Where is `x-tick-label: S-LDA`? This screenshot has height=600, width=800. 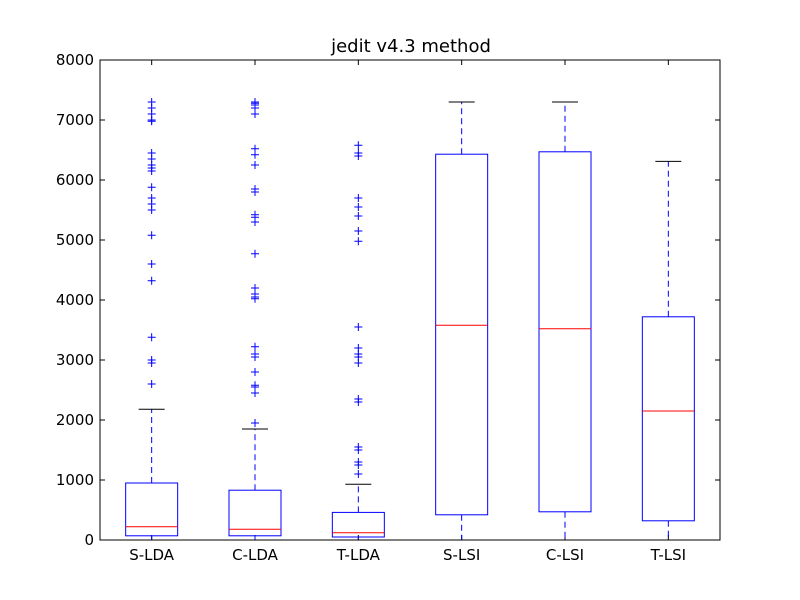 x-tick-label: S-LDA is located at coordinates (152, 555).